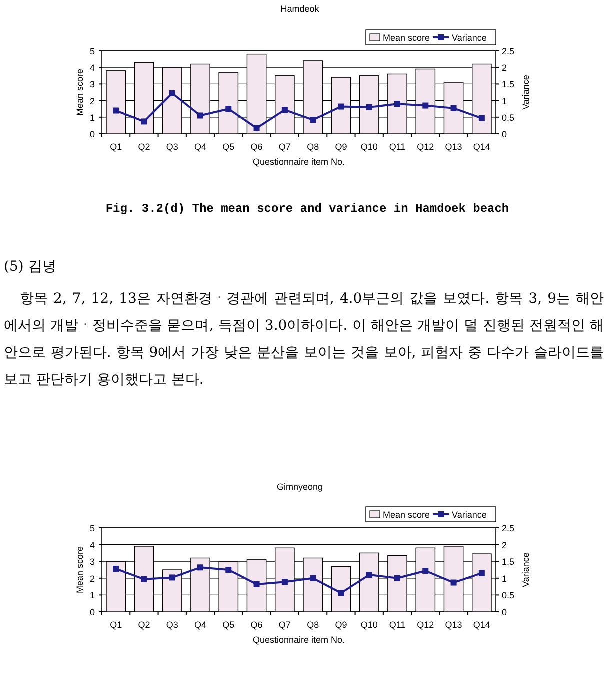  I want to click on caption: Fig. 3.2(d) The mean score and variance in Hamdoek beach, so click(307, 209).